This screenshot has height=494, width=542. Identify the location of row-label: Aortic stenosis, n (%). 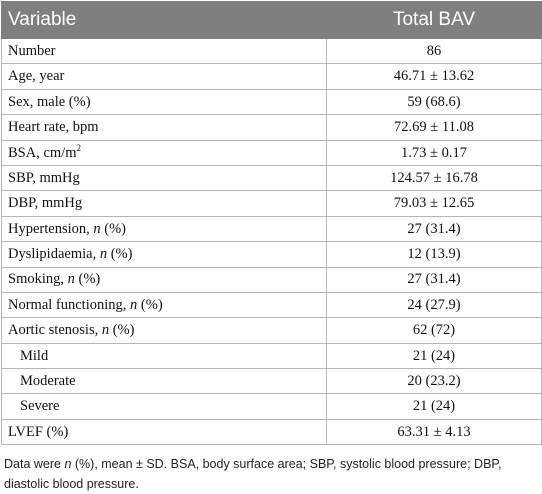
(164, 330).